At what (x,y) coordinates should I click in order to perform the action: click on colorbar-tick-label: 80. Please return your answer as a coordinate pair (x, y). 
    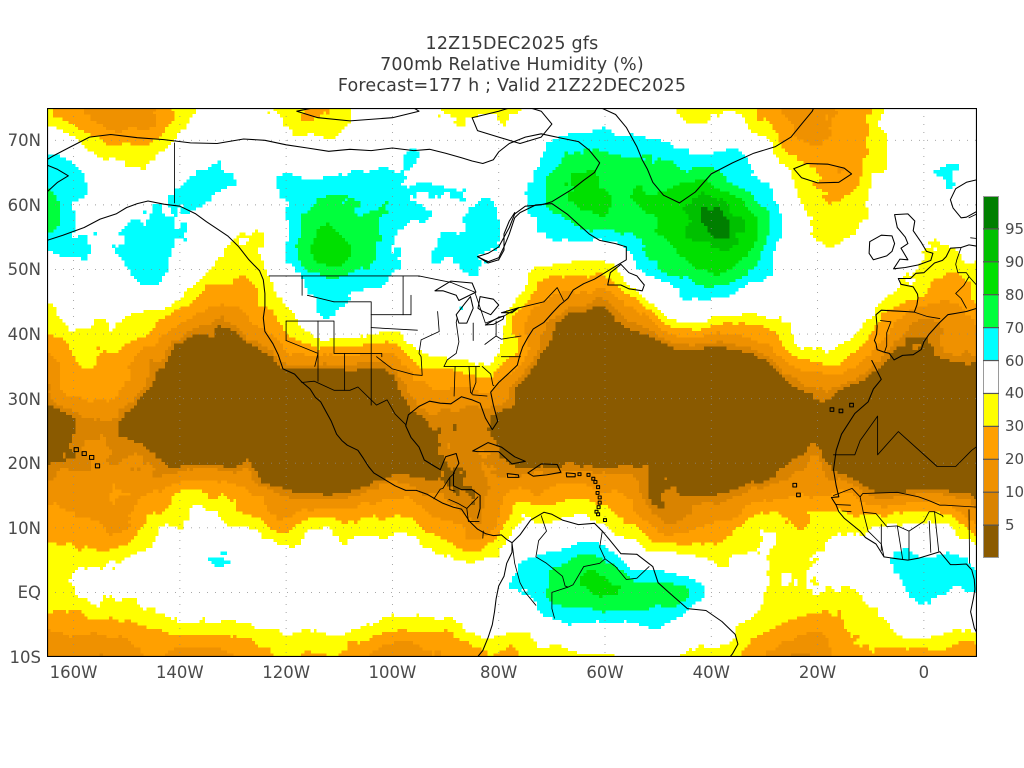
    Looking at the image, I should click on (1014, 295).